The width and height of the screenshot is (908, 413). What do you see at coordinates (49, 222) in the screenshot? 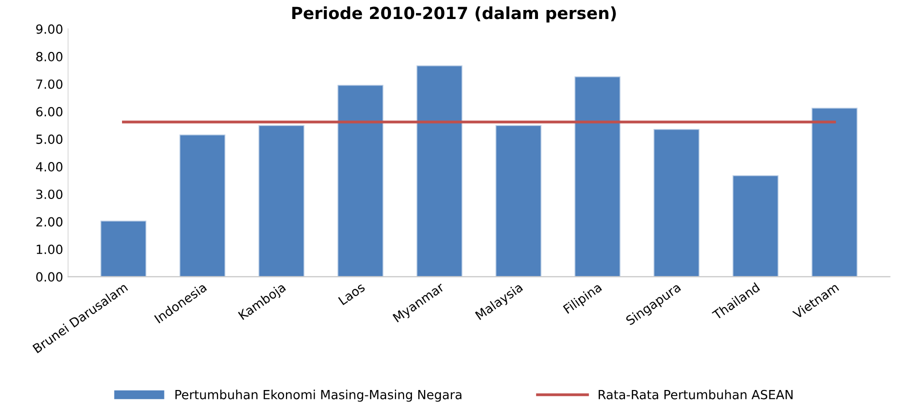
I see `y-tick-label: 2.00` at bounding box center [49, 222].